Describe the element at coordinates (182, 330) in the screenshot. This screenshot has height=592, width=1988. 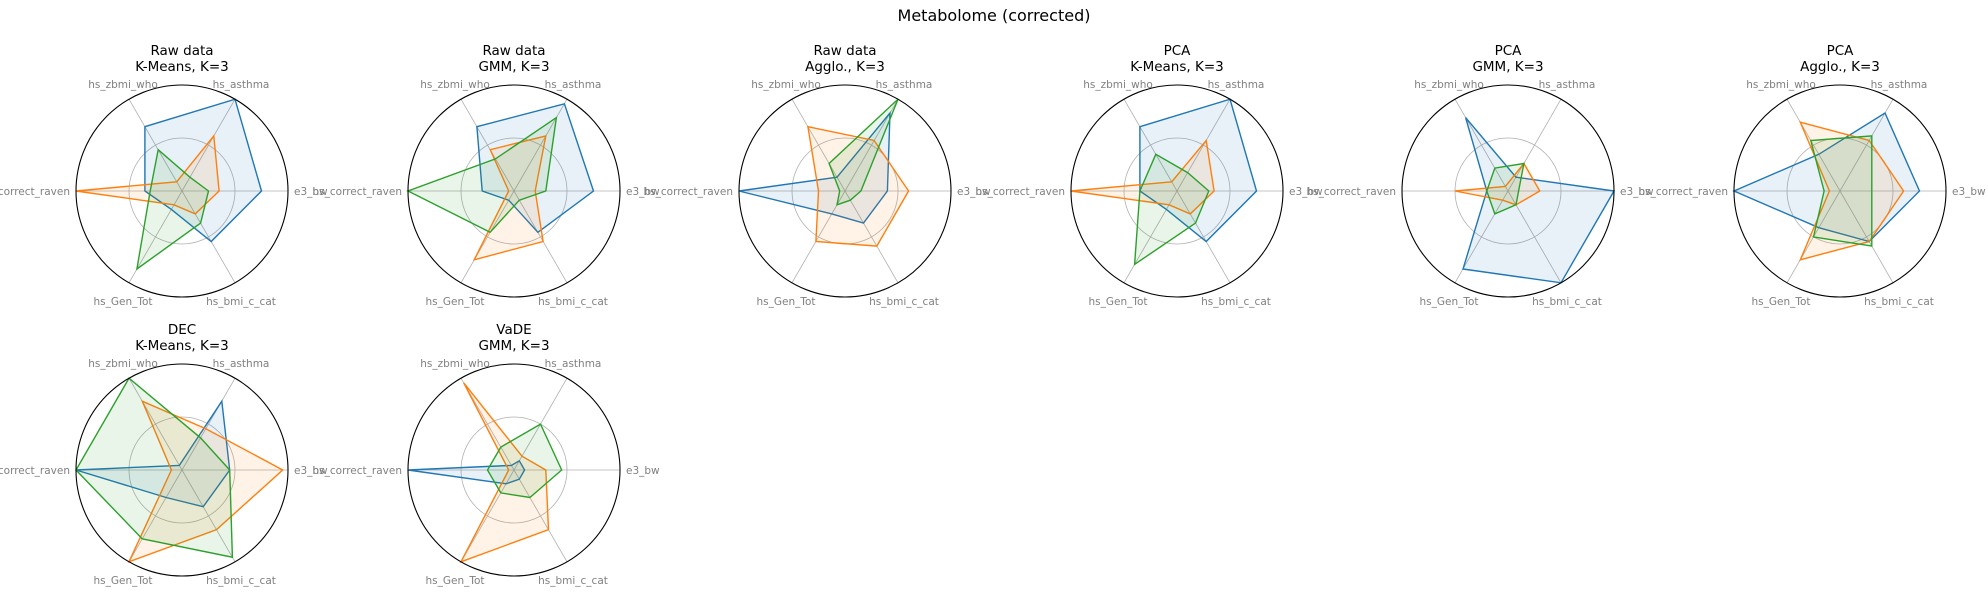
I see `panel-title-line1: DEC` at that location.